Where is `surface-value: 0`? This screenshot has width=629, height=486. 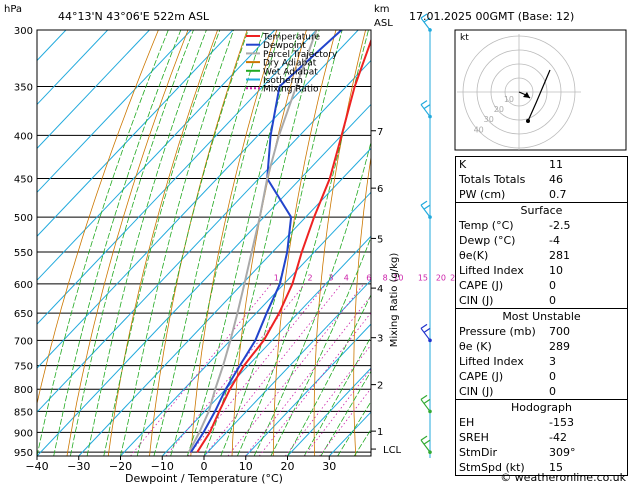
surface-value: 0 is located at coordinates (552, 285).